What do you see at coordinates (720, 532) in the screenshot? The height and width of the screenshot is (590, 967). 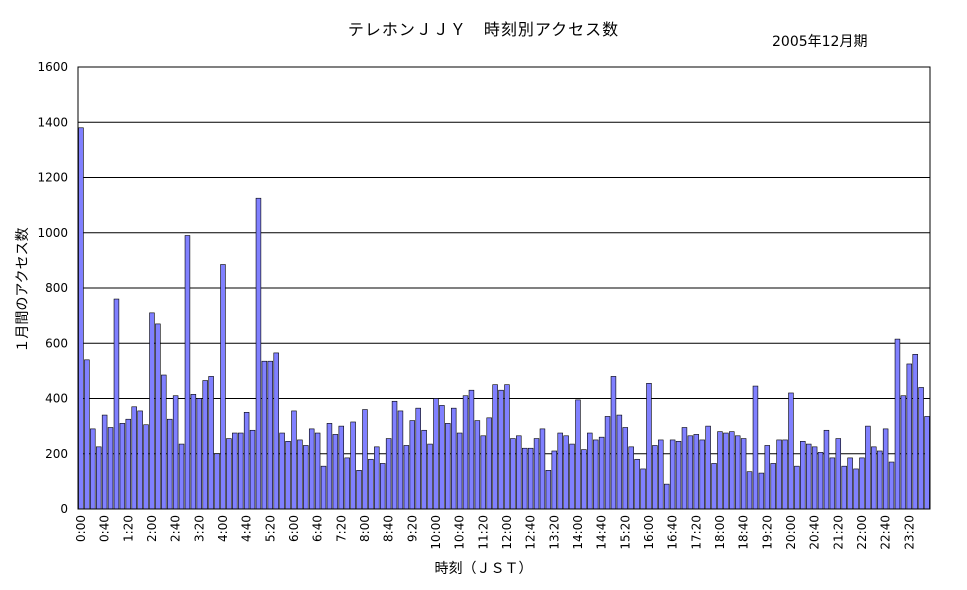 I see `x-tick-label: 18:00` at bounding box center [720, 532].